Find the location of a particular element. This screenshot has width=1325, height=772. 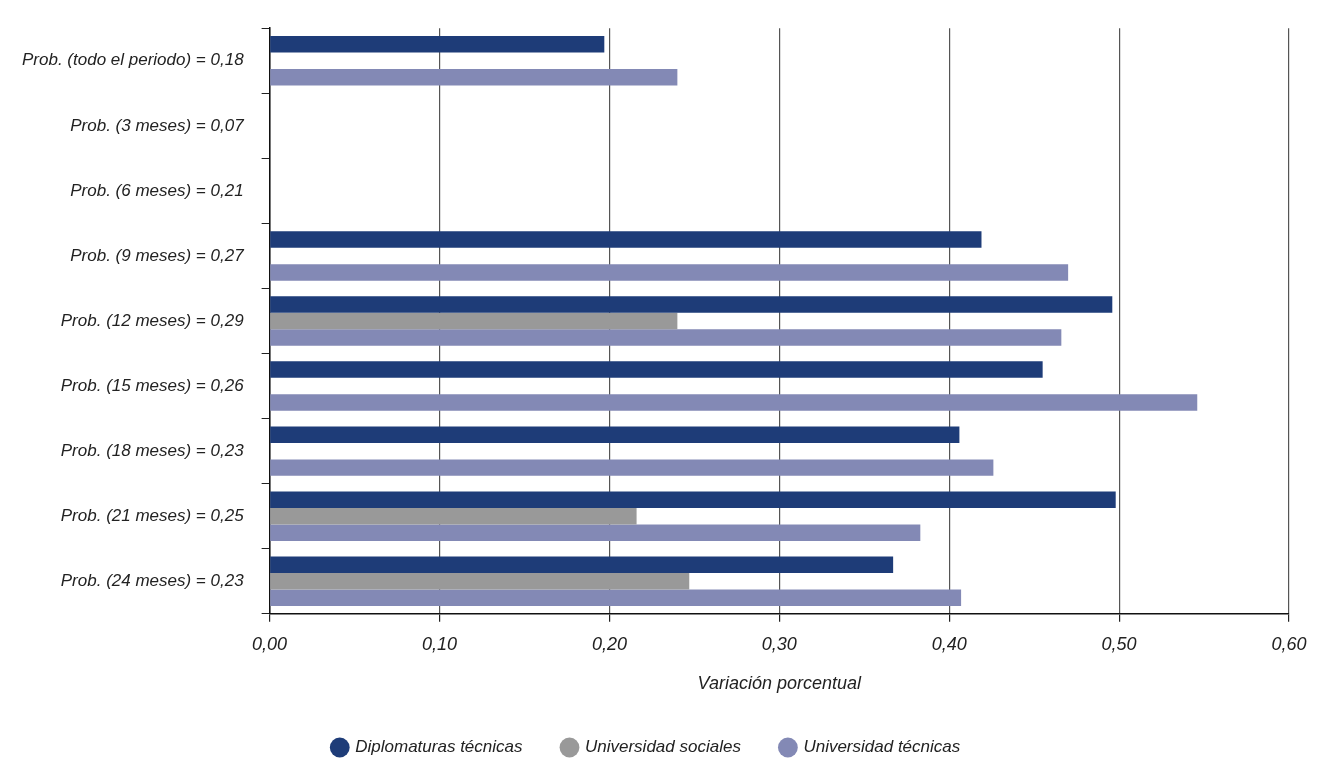

y-tick-label: Prob. (15 meses) = 0,26 is located at coordinates (152, 385).